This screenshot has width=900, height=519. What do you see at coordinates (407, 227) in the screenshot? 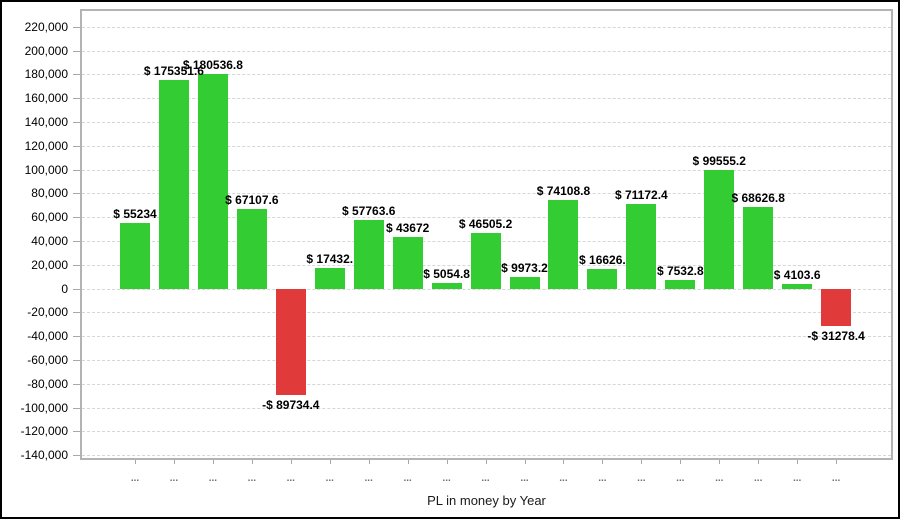
I see `bar-value-label: $ 43672` at bounding box center [407, 227].